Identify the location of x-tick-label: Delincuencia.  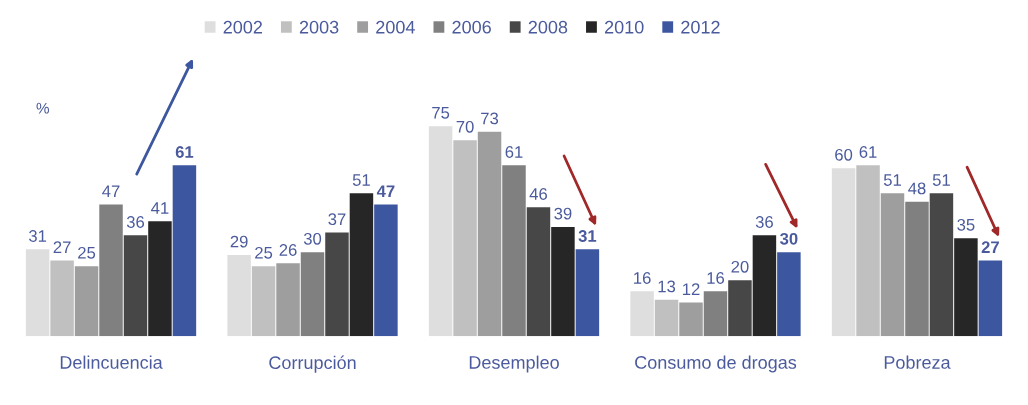
(111, 362).